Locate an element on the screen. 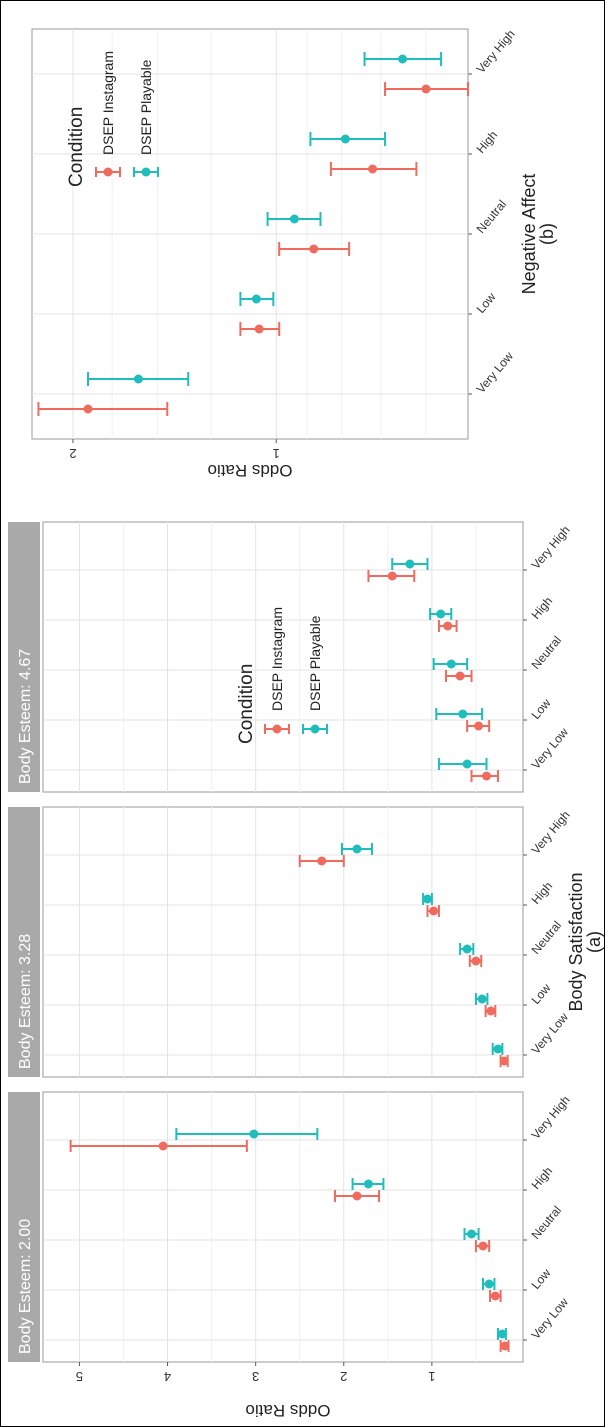 Image resolution: width=605 pixels, height=1427 pixels. y-tick-label: 3 is located at coordinates (255, 1376).